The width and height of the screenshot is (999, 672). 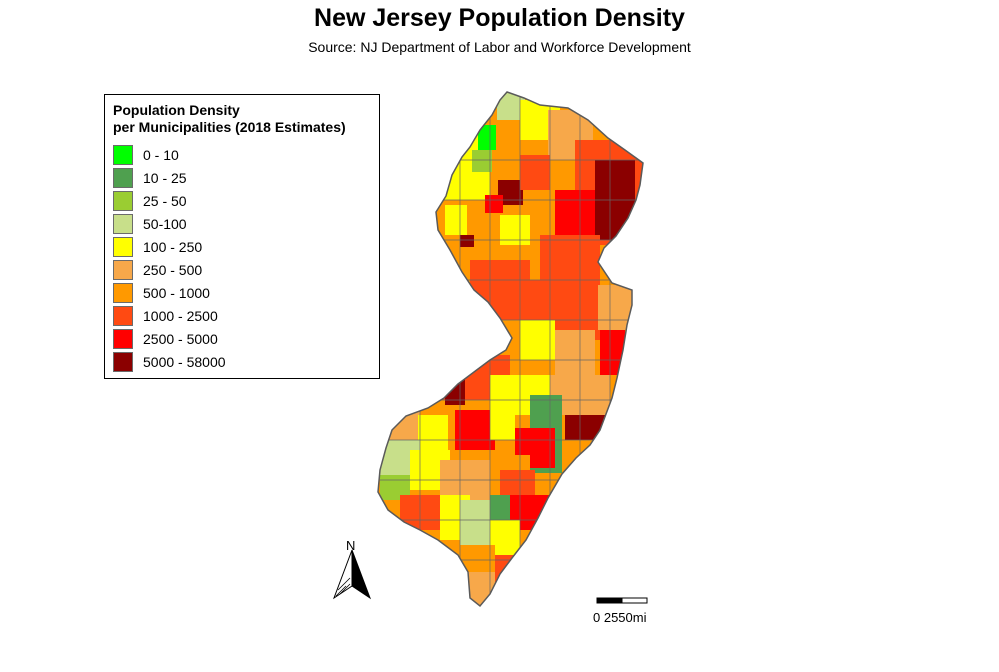 What do you see at coordinates (173, 270) in the screenshot?
I see `legend-label: 250 - 500` at bounding box center [173, 270].